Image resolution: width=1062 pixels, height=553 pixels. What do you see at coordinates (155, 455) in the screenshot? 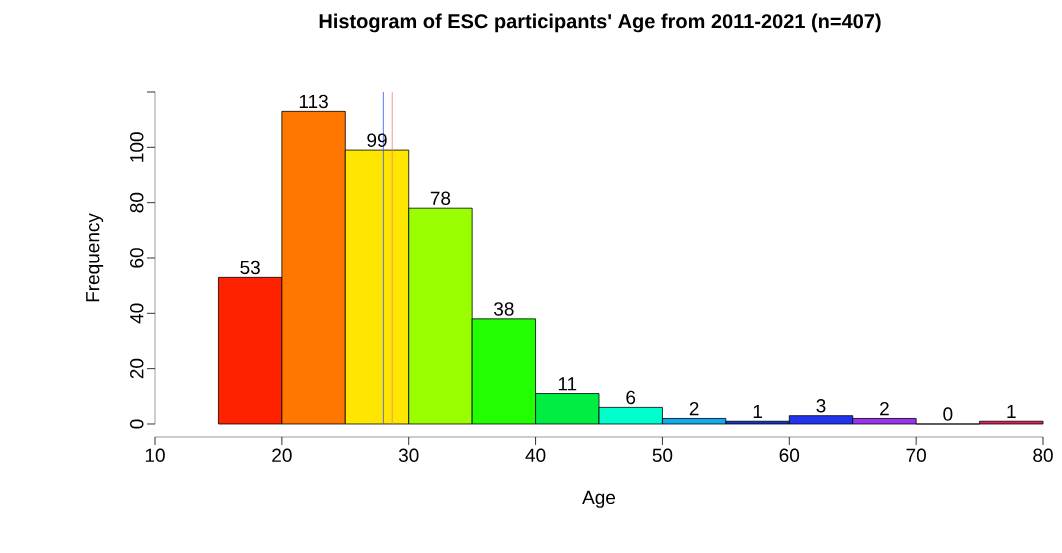
I see `x-tick-label: 10` at bounding box center [155, 455].